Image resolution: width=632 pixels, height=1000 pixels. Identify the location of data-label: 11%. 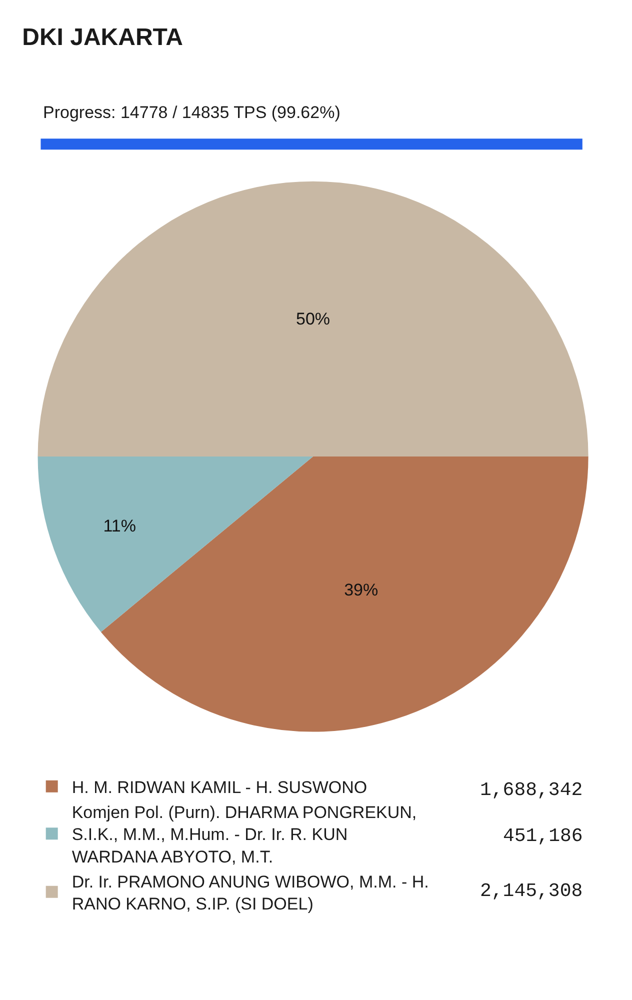
(119, 526).